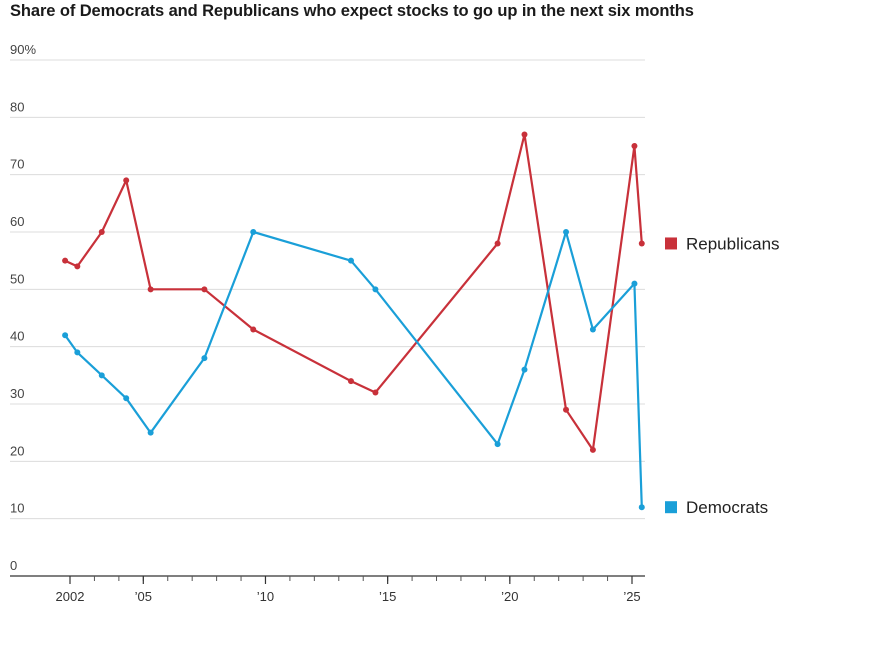  I want to click on y-tick-label: 40, so click(17, 336).